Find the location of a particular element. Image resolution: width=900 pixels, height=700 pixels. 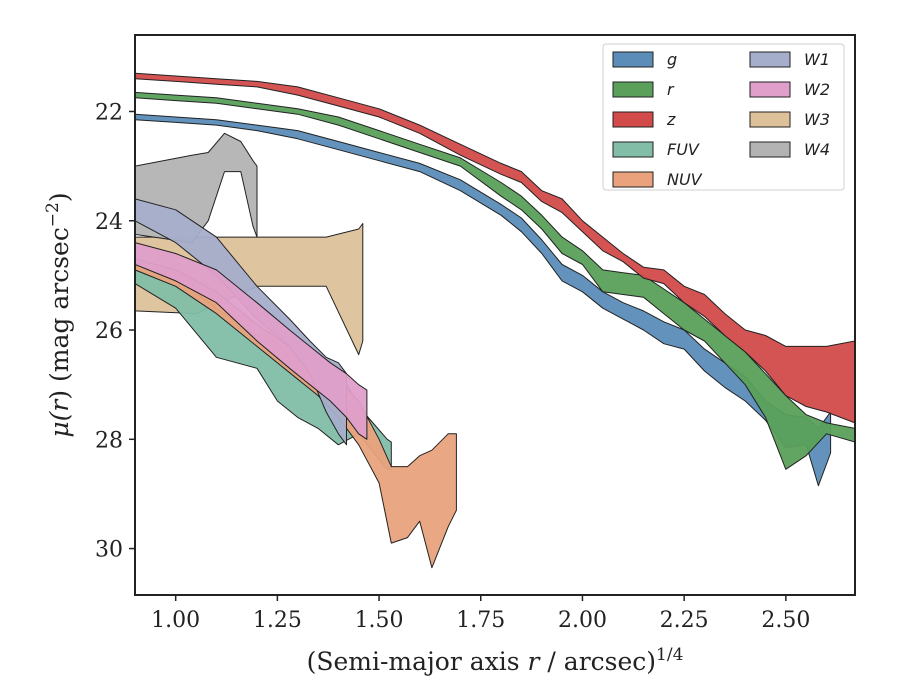

y-axis-label-var: r is located at coordinates (59, 405).